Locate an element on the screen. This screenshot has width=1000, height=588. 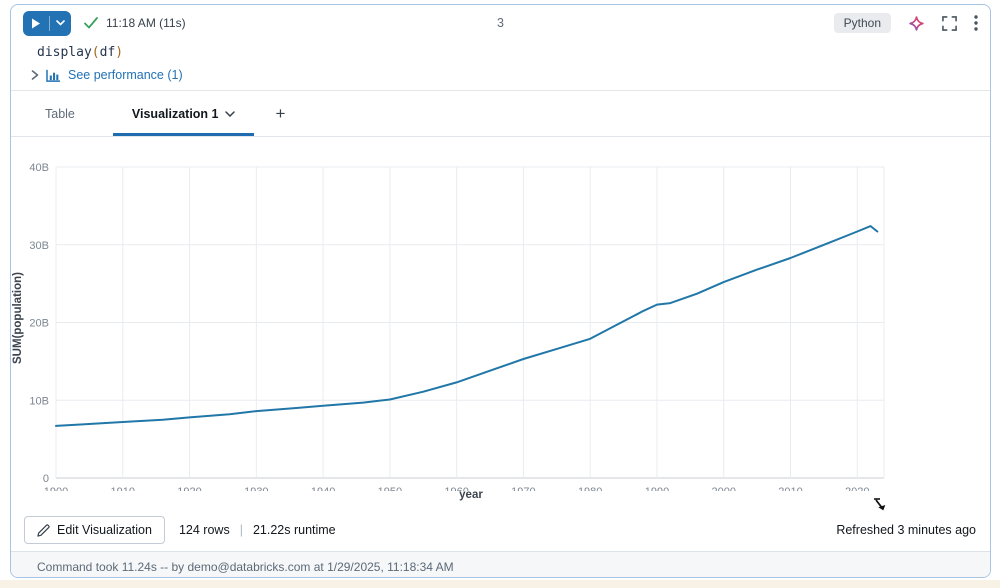
x-tick-label: 1930 is located at coordinates (256, 488).